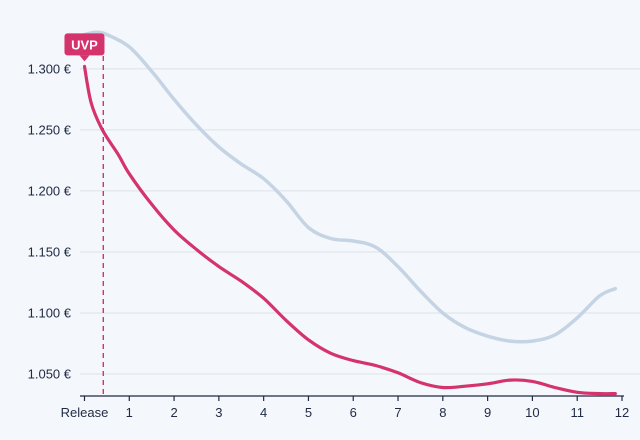 The image size is (640, 440). What do you see at coordinates (397, 412) in the screenshot?
I see `x-tick-label: 7` at bounding box center [397, 412].